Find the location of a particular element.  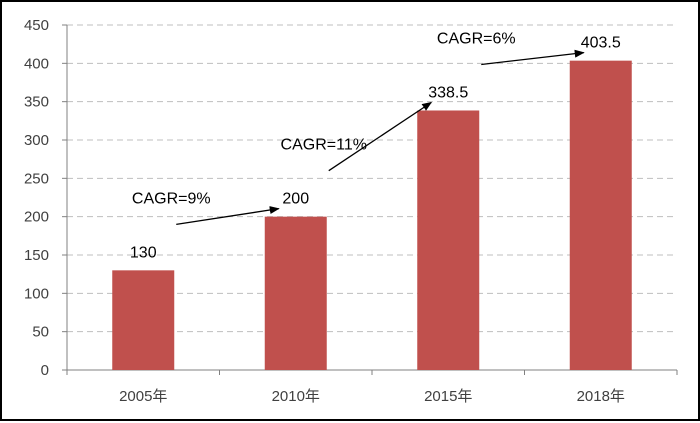

y-tick-label: 100 is located at coordinates (36, 293).